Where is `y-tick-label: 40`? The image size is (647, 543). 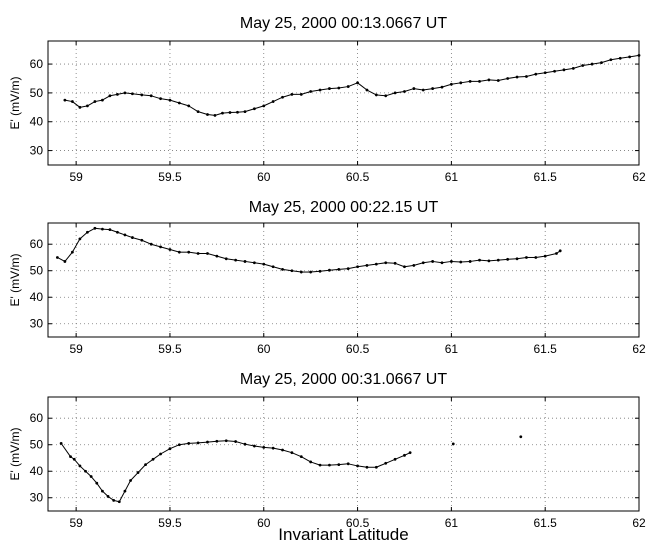
y-tick-label: 40 is located at coordinates (37, 471).